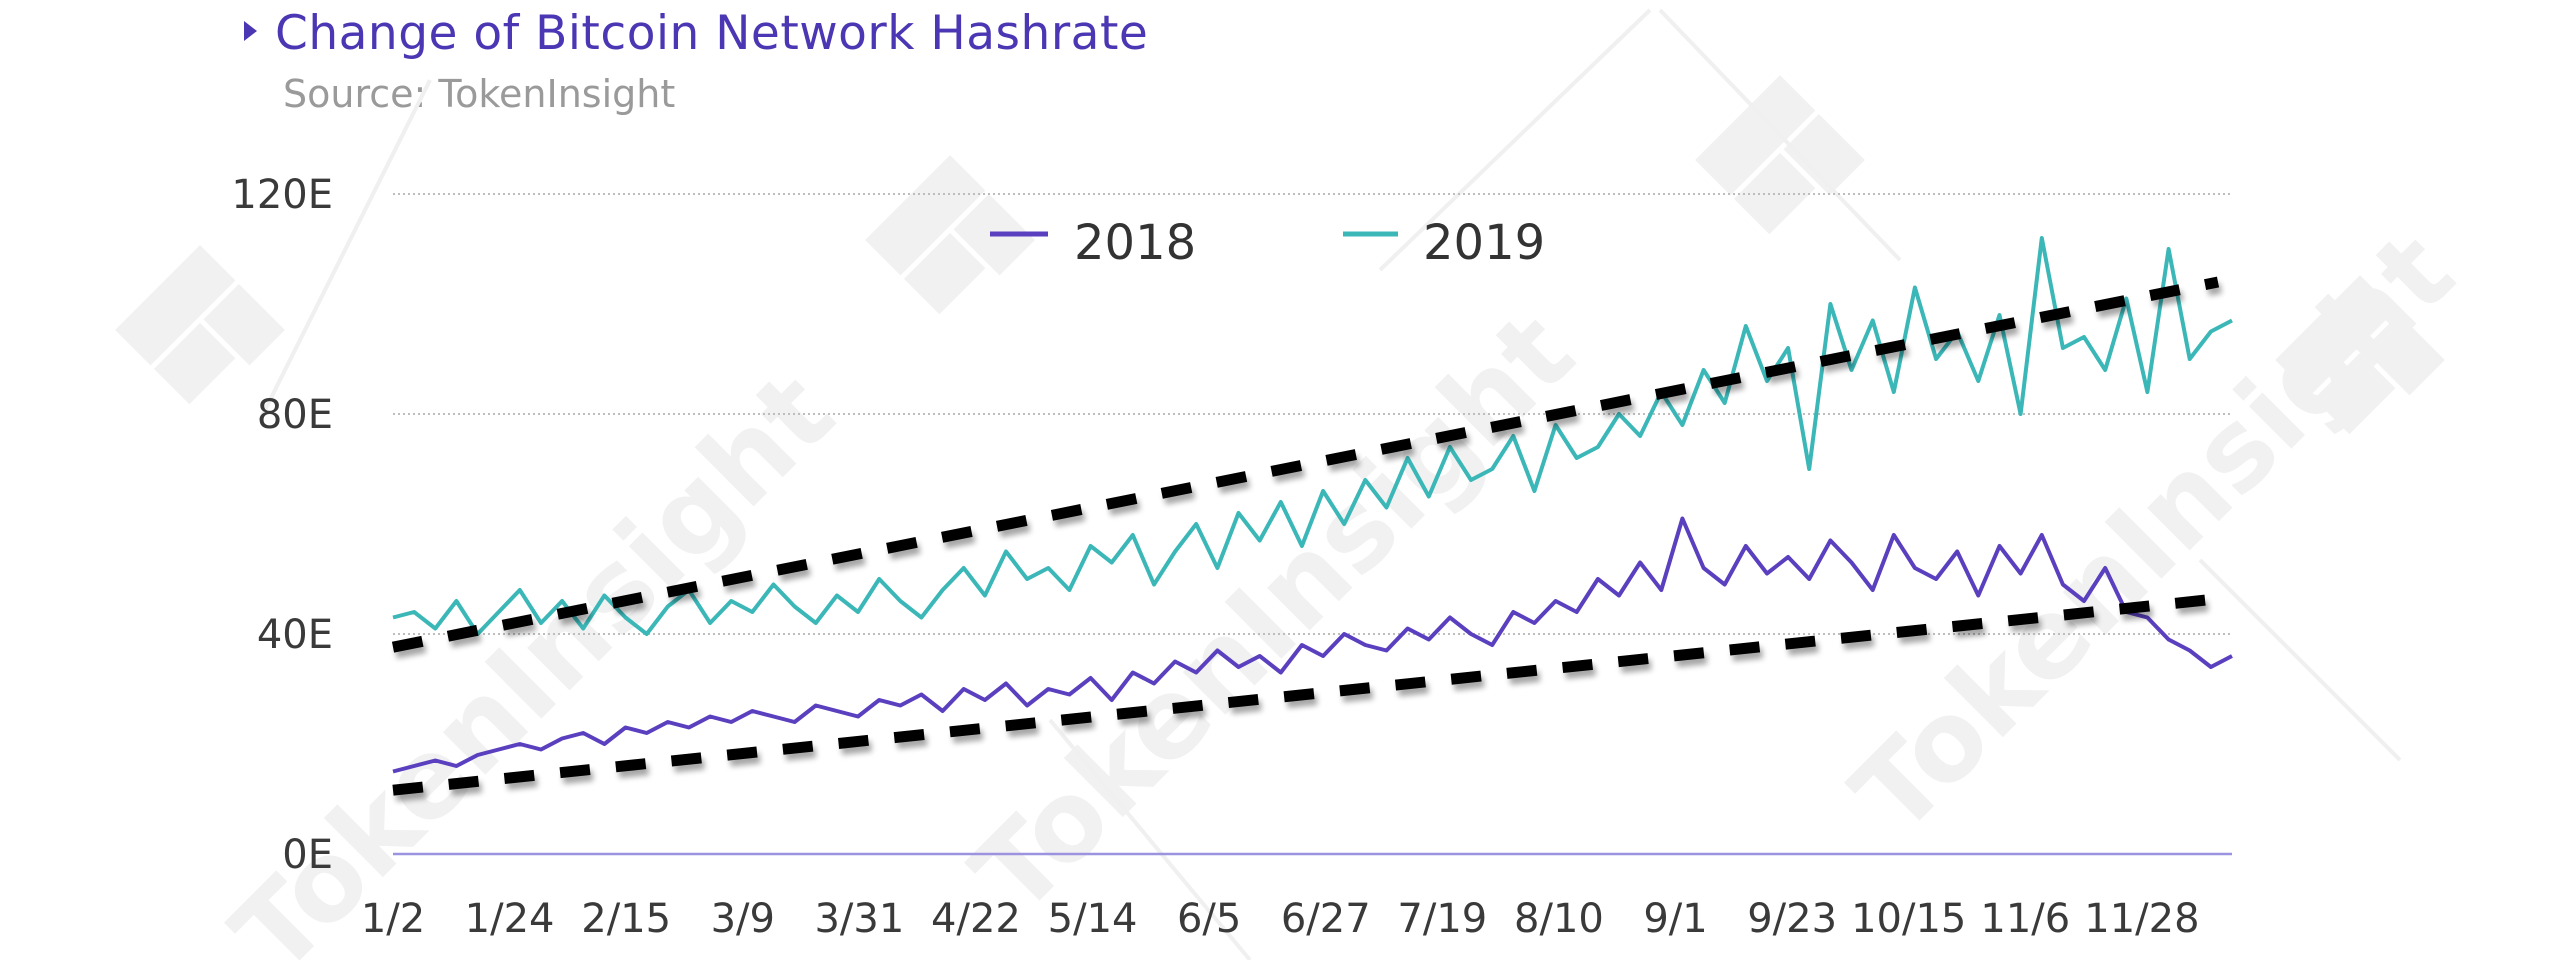  What do you see at coordinates (479, 94) in the screenshot?
I see `chart-source: Source: TokenInsight` at bounding box center [479, 94].